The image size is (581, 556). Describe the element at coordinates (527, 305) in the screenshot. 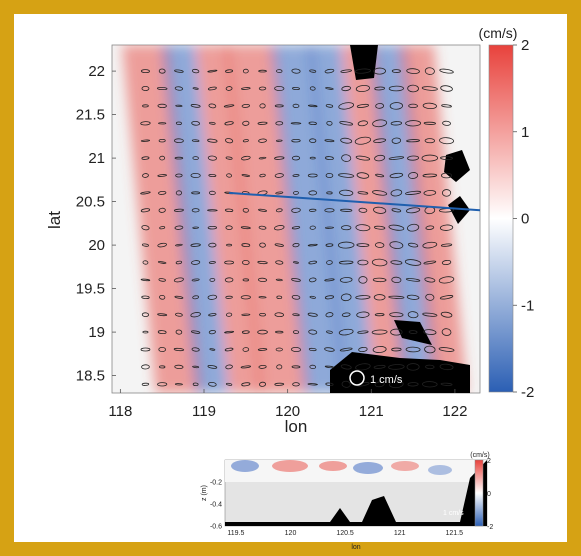

I see `colorbar-tick-label: -1` at that location.